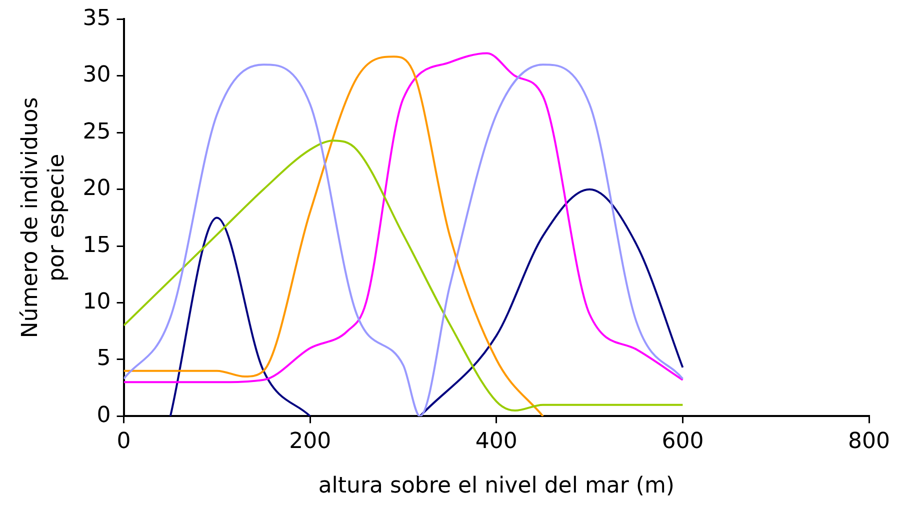  I want to click on x-tick-label: 600, so click(683, 441).